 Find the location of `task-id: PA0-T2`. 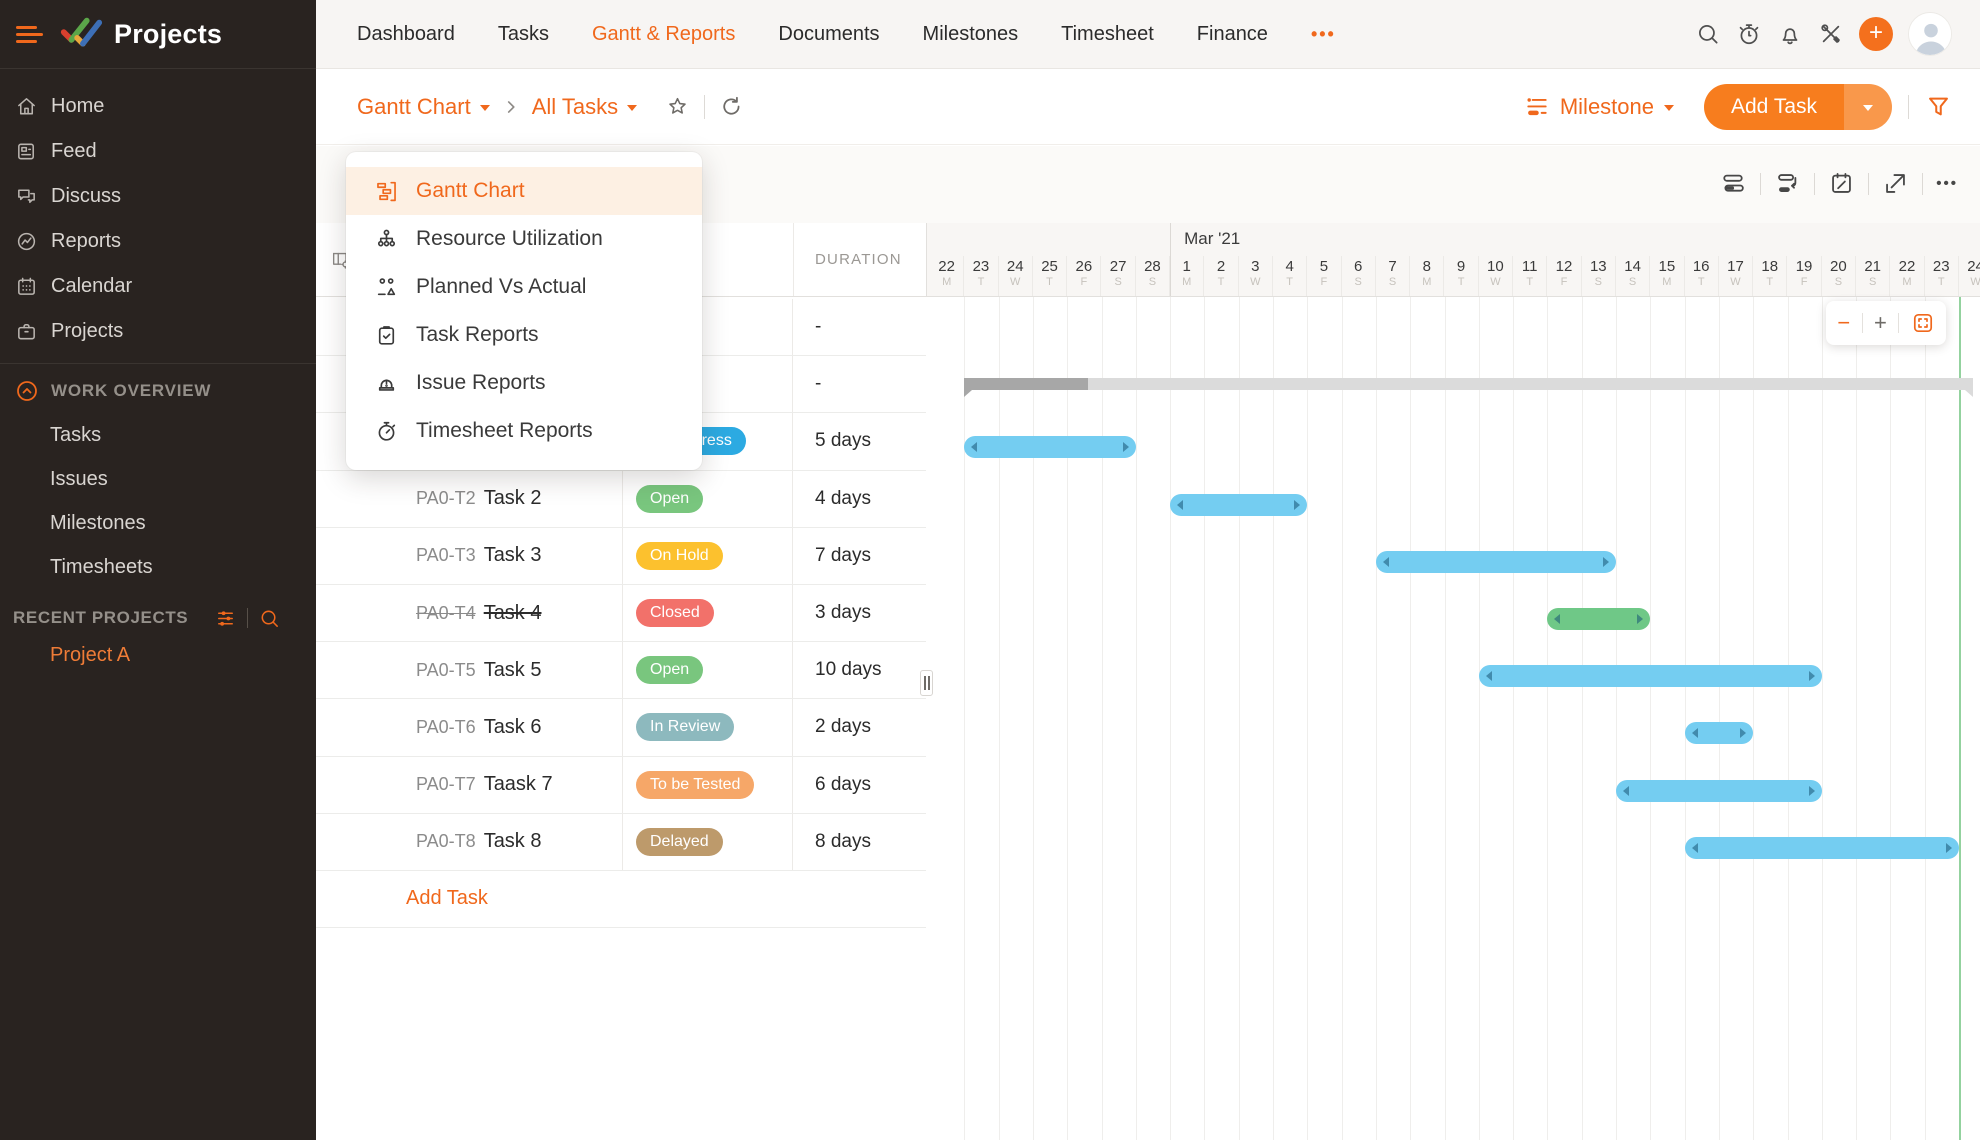

task-id: PA0-T2 is located at coordinates (446, 498).